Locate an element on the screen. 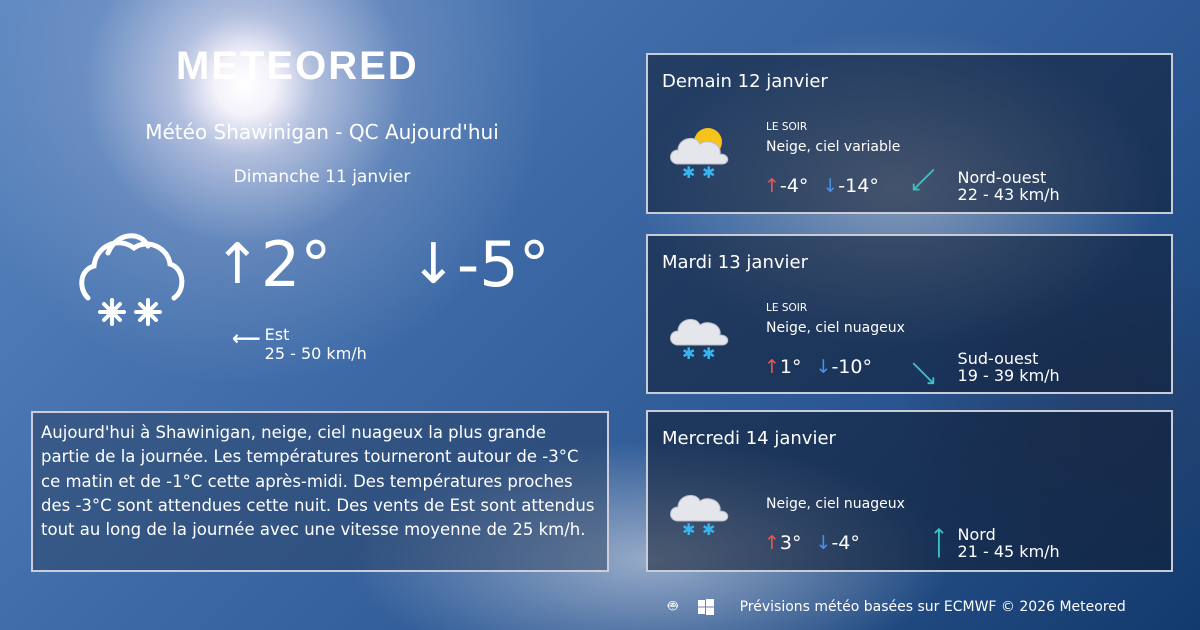 The height and width of the screenshot is (630, 1200). forecast-min: -4° is located at coordinates (845, 543).